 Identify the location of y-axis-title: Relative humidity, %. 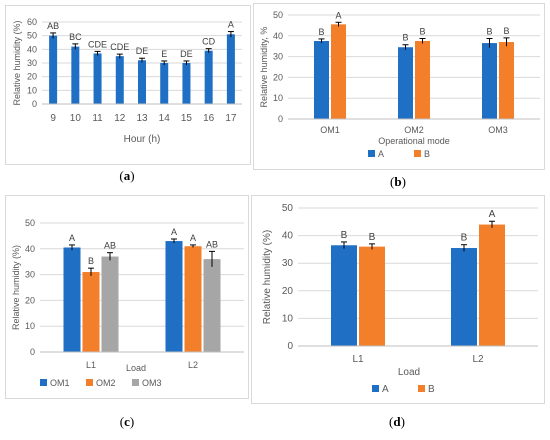
(264, 67).